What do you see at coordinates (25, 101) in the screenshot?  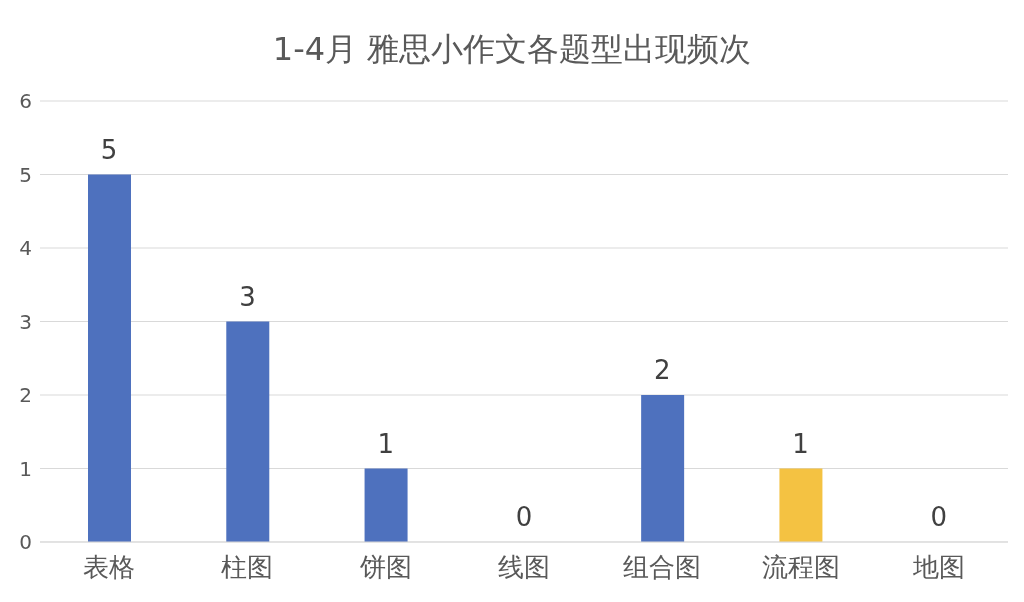 I see `y-tick-label: 6` at bounding box center [25, 101].